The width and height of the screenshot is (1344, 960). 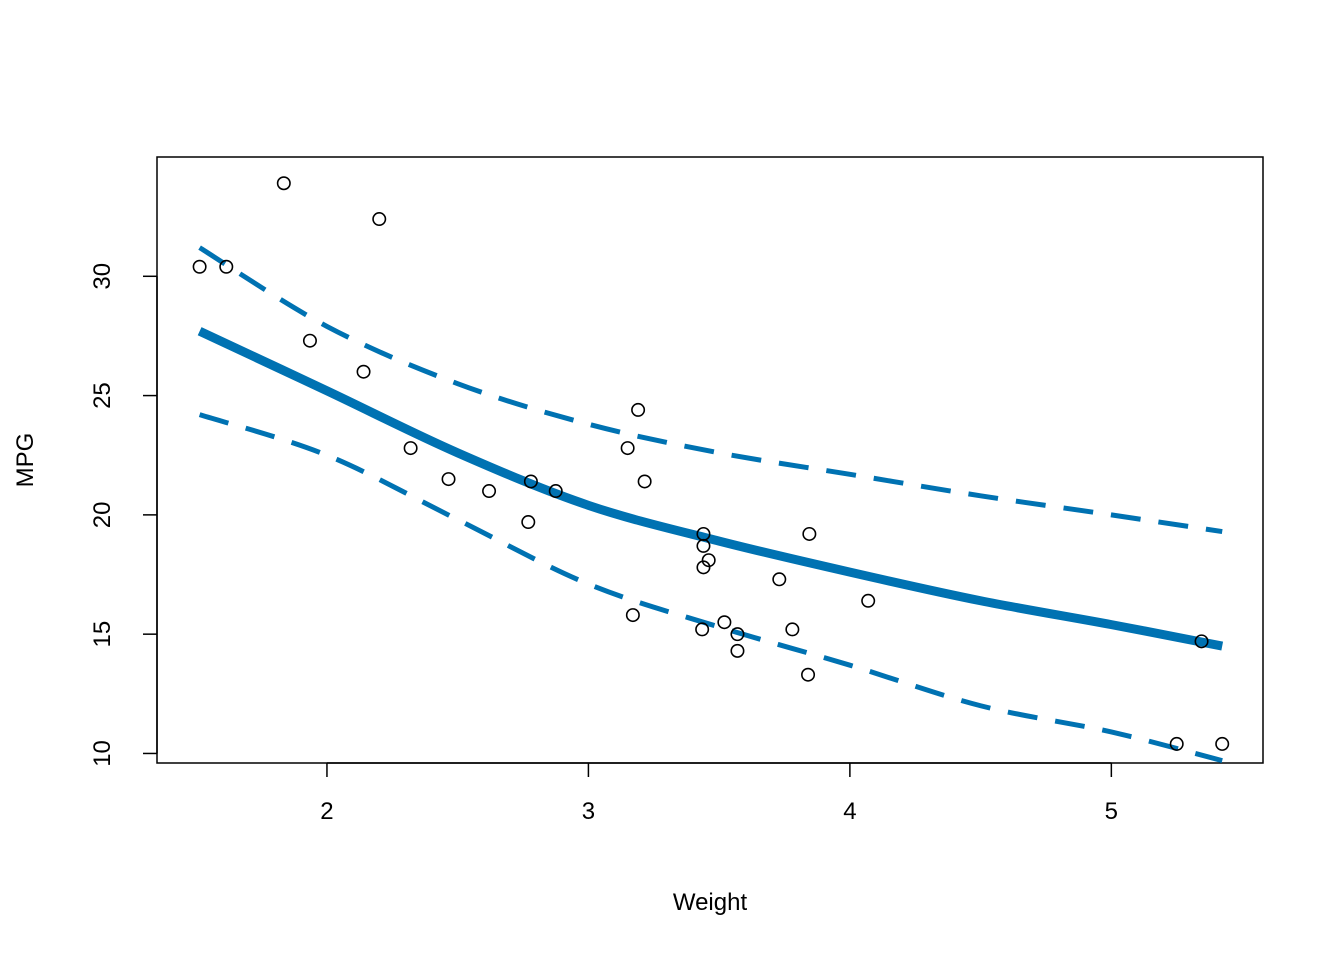 I want to click on x-axis-title: Weight, so click(x=710, y=902).